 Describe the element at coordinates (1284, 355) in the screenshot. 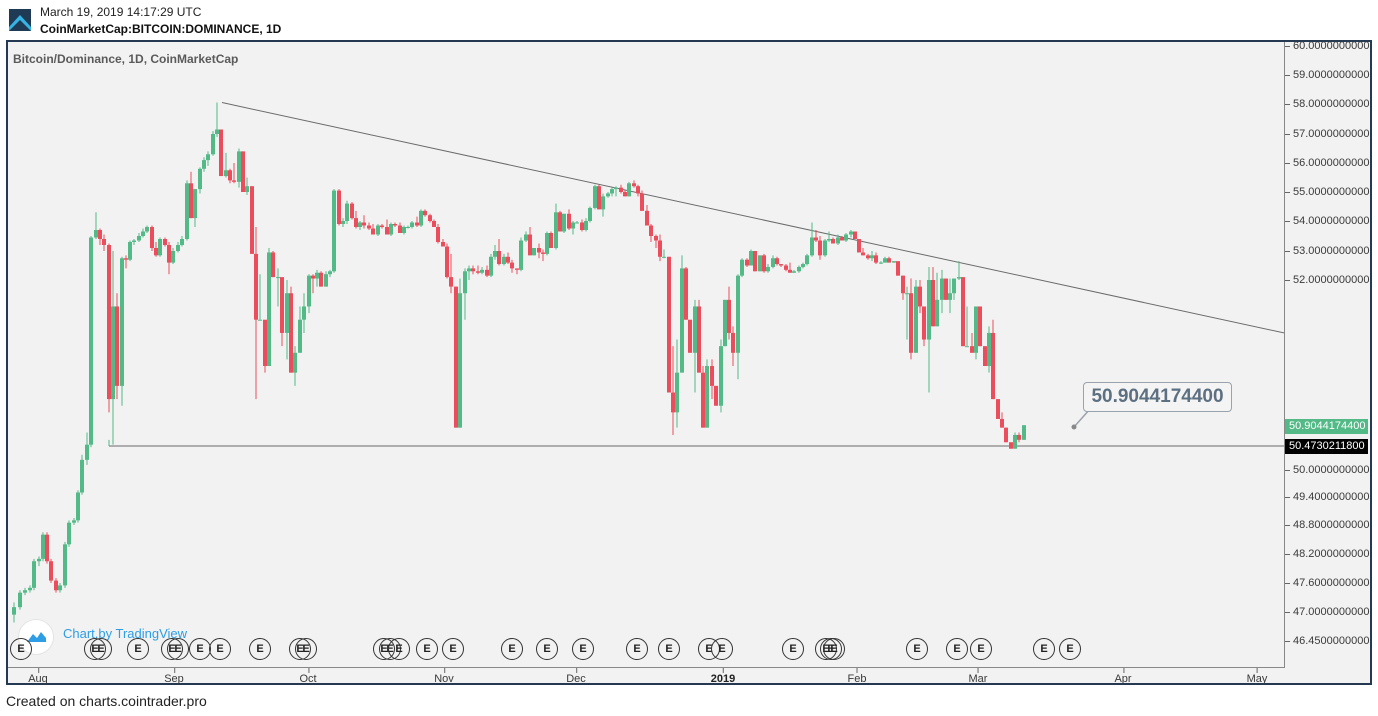

I see `y-axis` at that location.